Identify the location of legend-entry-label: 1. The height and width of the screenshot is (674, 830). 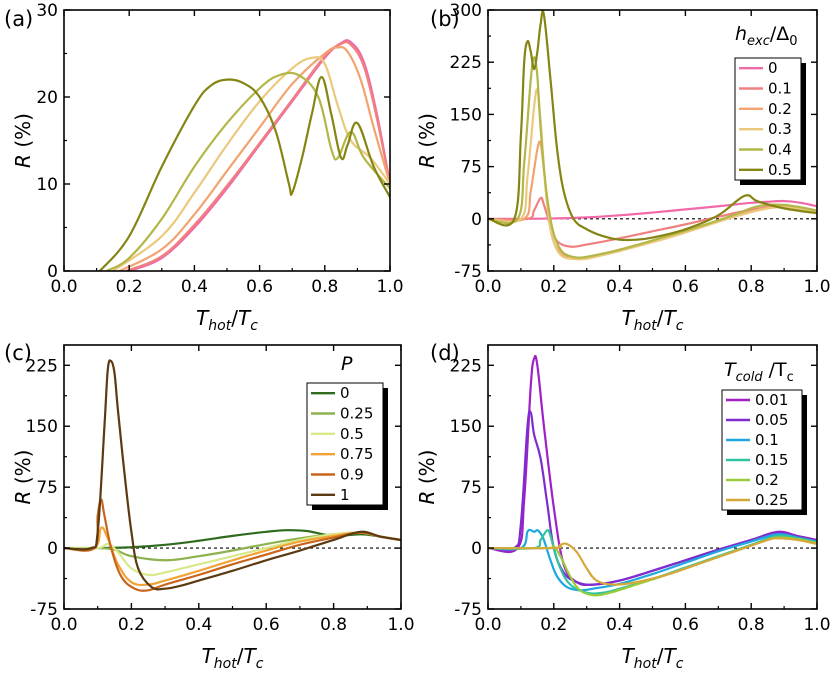
(345, 495).